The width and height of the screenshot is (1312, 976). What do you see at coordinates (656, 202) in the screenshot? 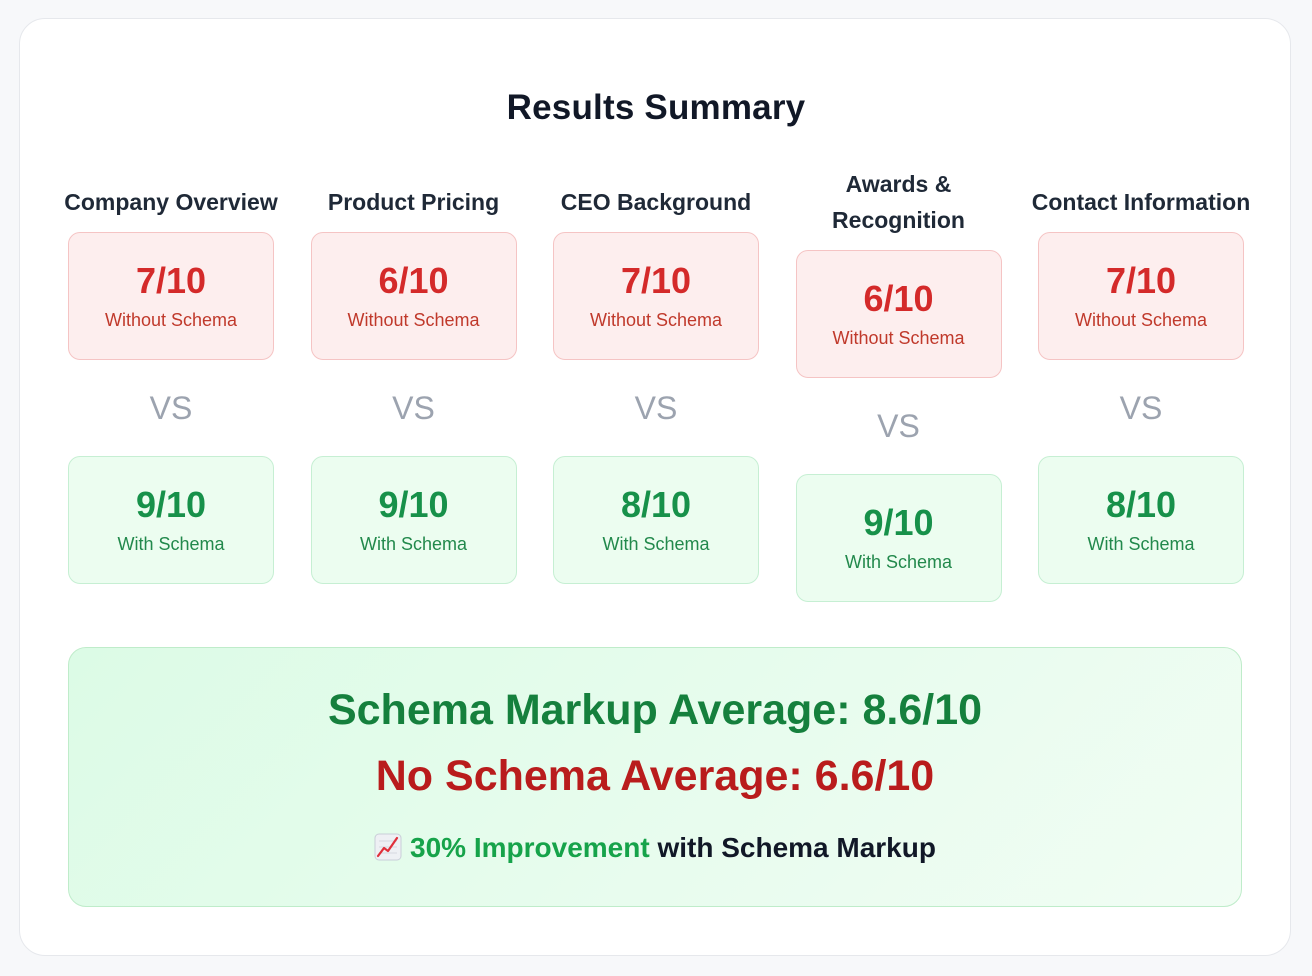
I see `column-label: CEO Background` at bounding box center [656, 202].